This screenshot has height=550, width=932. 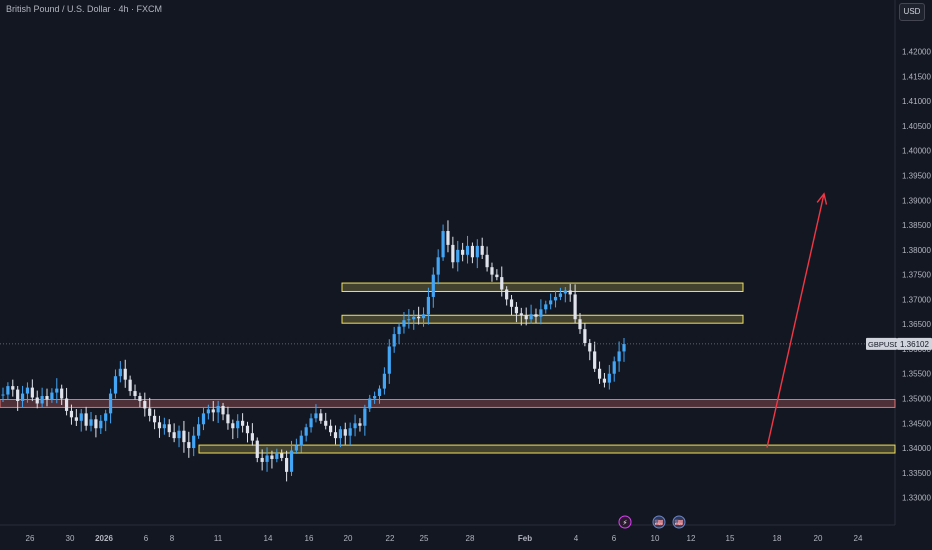 I want to click on price-tick-label: 1.33000, so click(x=916, y=498).